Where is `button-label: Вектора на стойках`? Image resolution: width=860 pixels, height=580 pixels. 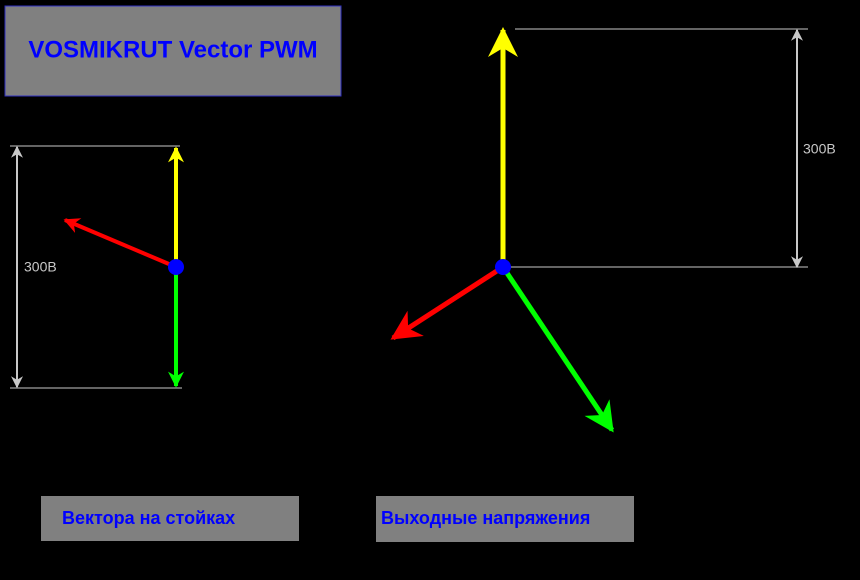
button-label: Вектора на стойках is located at coordinates (148, 518).